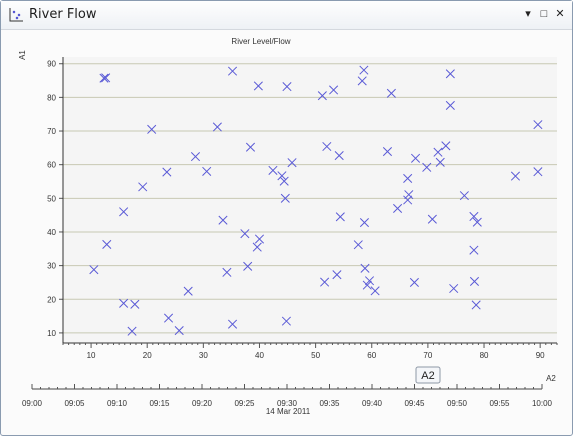 The width and height of the screenshot is (573, 436). Describe the element at coordinates (499, 403) in the screenshot. I see `time-tick-label: 09:55` at that location.